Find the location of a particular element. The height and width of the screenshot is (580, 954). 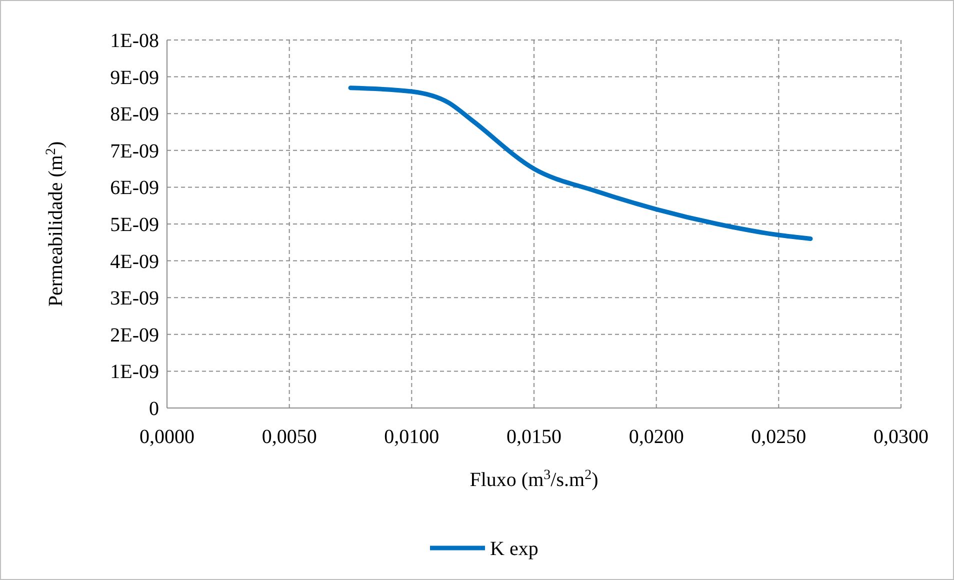

x-tick-label: 0,0100 is located at coordinates (412, 437).